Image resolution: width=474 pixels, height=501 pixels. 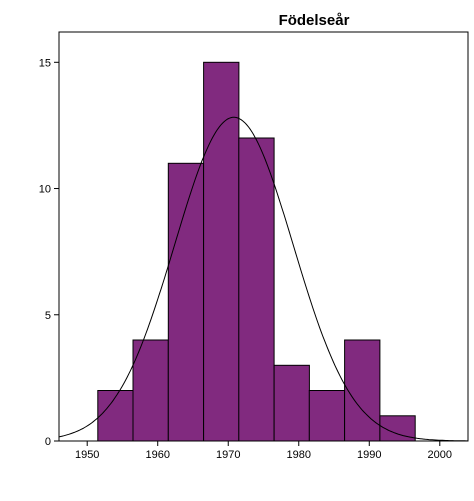 I want to click on x-tick-label-3: 1980, so click(x=299, y=455).